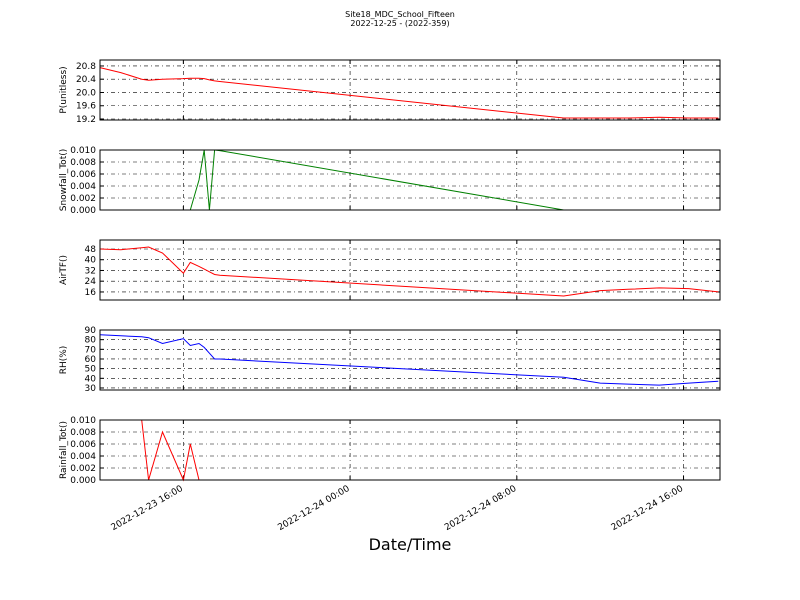 The width and height of the screenshot is (800, 600). Describe the element at coordinates (64, 270) in the screenshot. I see `y-axis-label: AirTF()` at that location.